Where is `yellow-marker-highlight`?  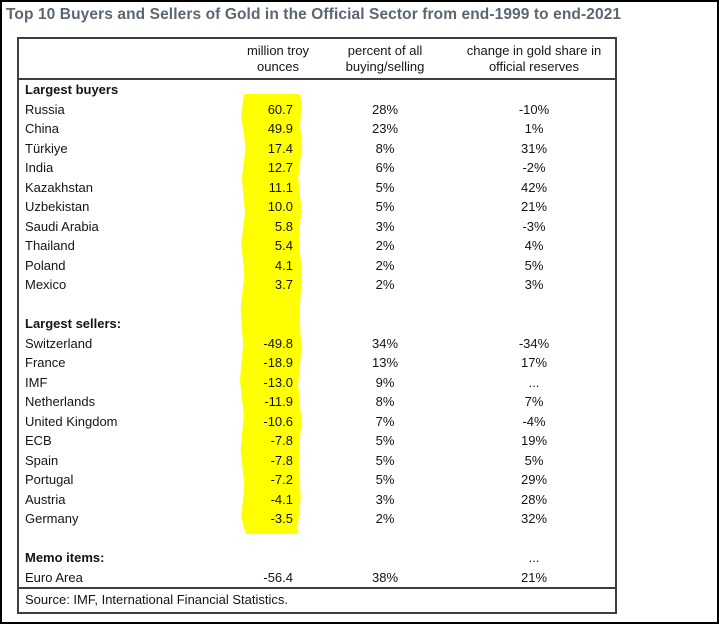
yellow-marker-highlight is located at coordinates (270, 314).